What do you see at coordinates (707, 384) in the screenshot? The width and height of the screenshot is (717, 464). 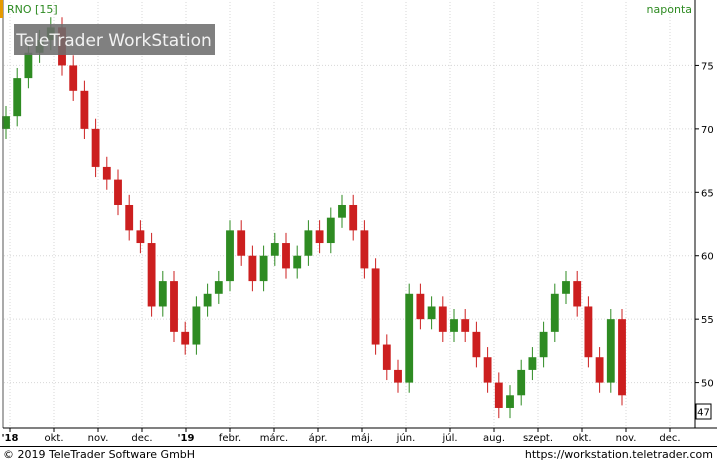 I see `y-tick-label: 50` at bounding box center [707, 384].